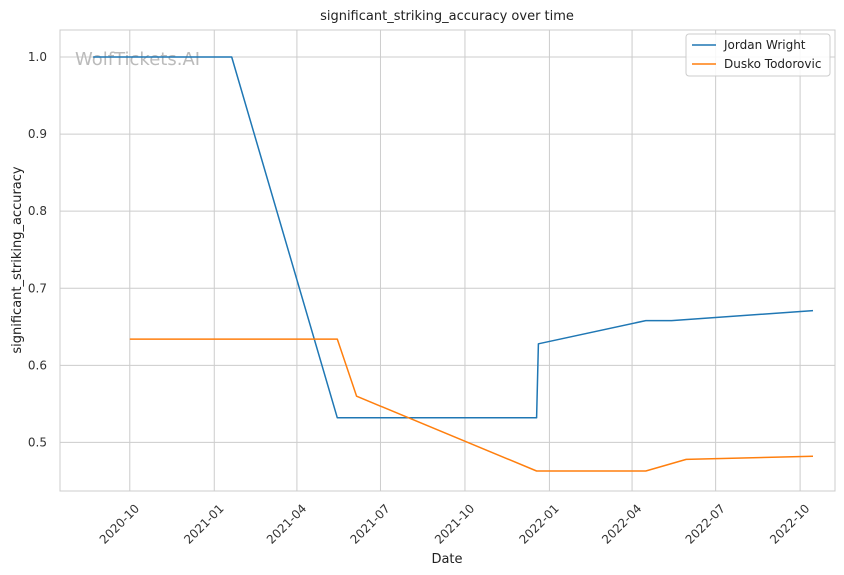  What do you see at coordinates (37, 57) in the screenshot?
I see `y-tick-label: 1.0` at bounding box center [37, 57].